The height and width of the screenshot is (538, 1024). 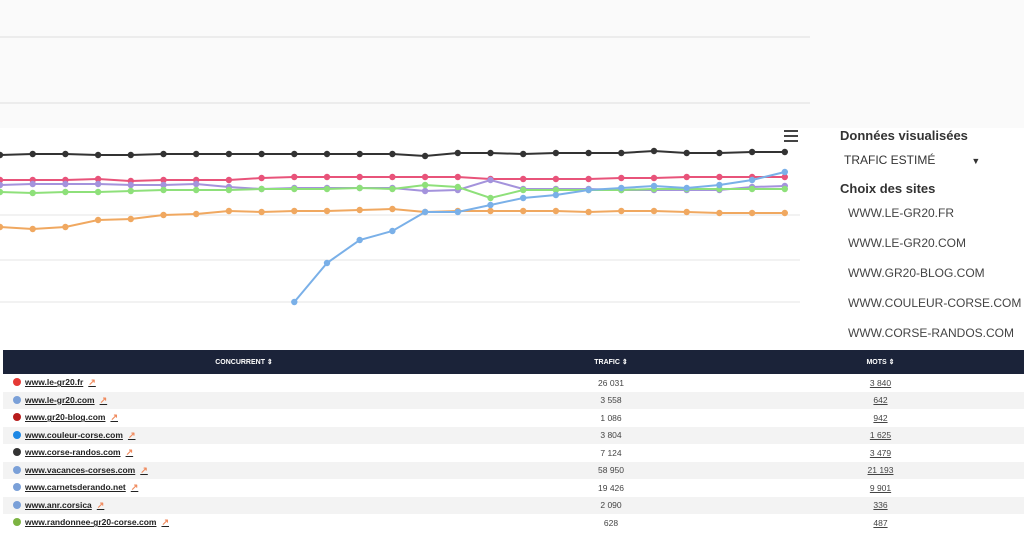 What do you see at coordinates (916, 273) in the screenshot?
I see `site-option: WWW.GR20-BLOG.COM` at bounding box center [916, 273].